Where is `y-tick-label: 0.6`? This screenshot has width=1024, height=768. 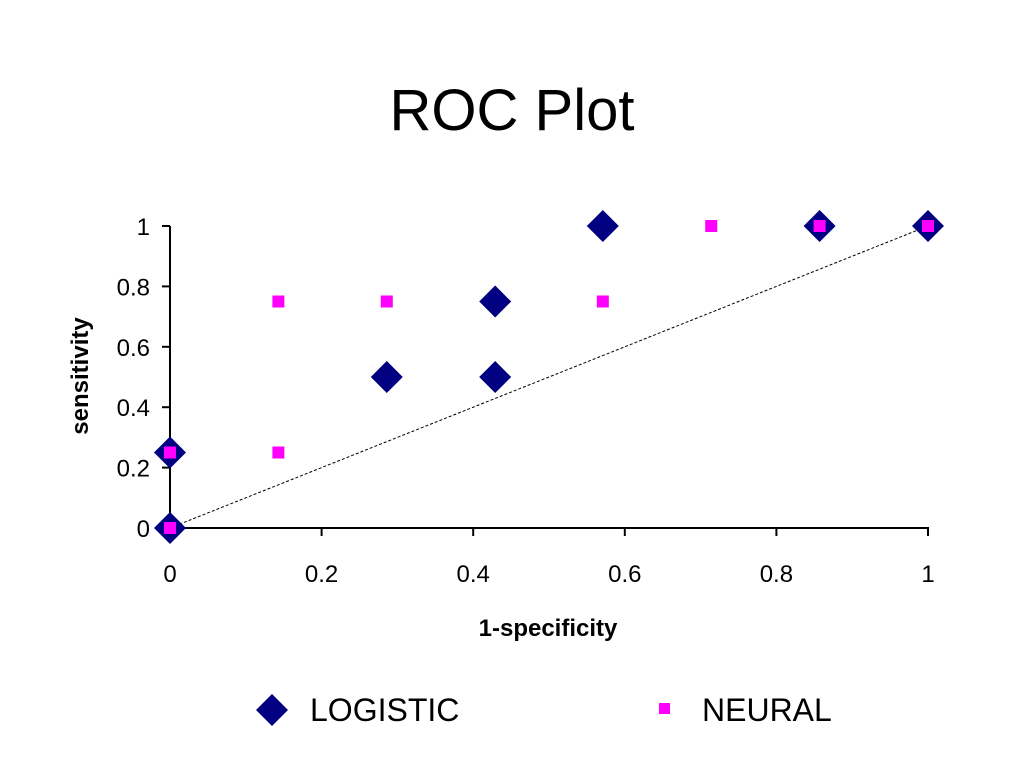 y-tick-label: 0.6 is located at coordinates (133, 348).